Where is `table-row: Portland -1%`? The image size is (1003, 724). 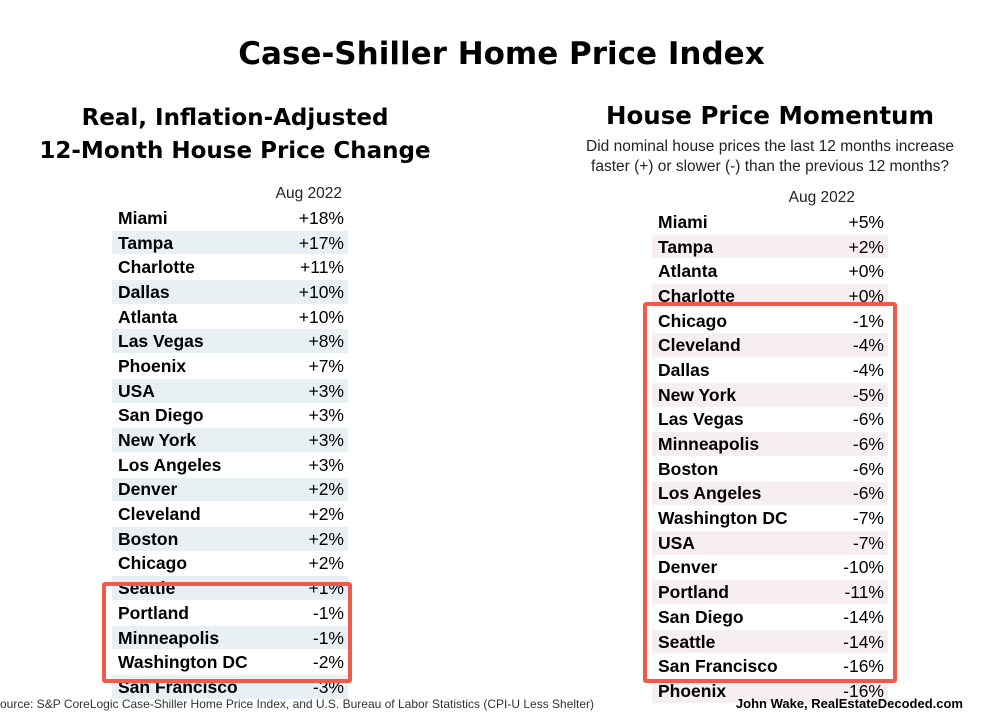
table-row: Portland -1% is located at coordinates (230, 613).